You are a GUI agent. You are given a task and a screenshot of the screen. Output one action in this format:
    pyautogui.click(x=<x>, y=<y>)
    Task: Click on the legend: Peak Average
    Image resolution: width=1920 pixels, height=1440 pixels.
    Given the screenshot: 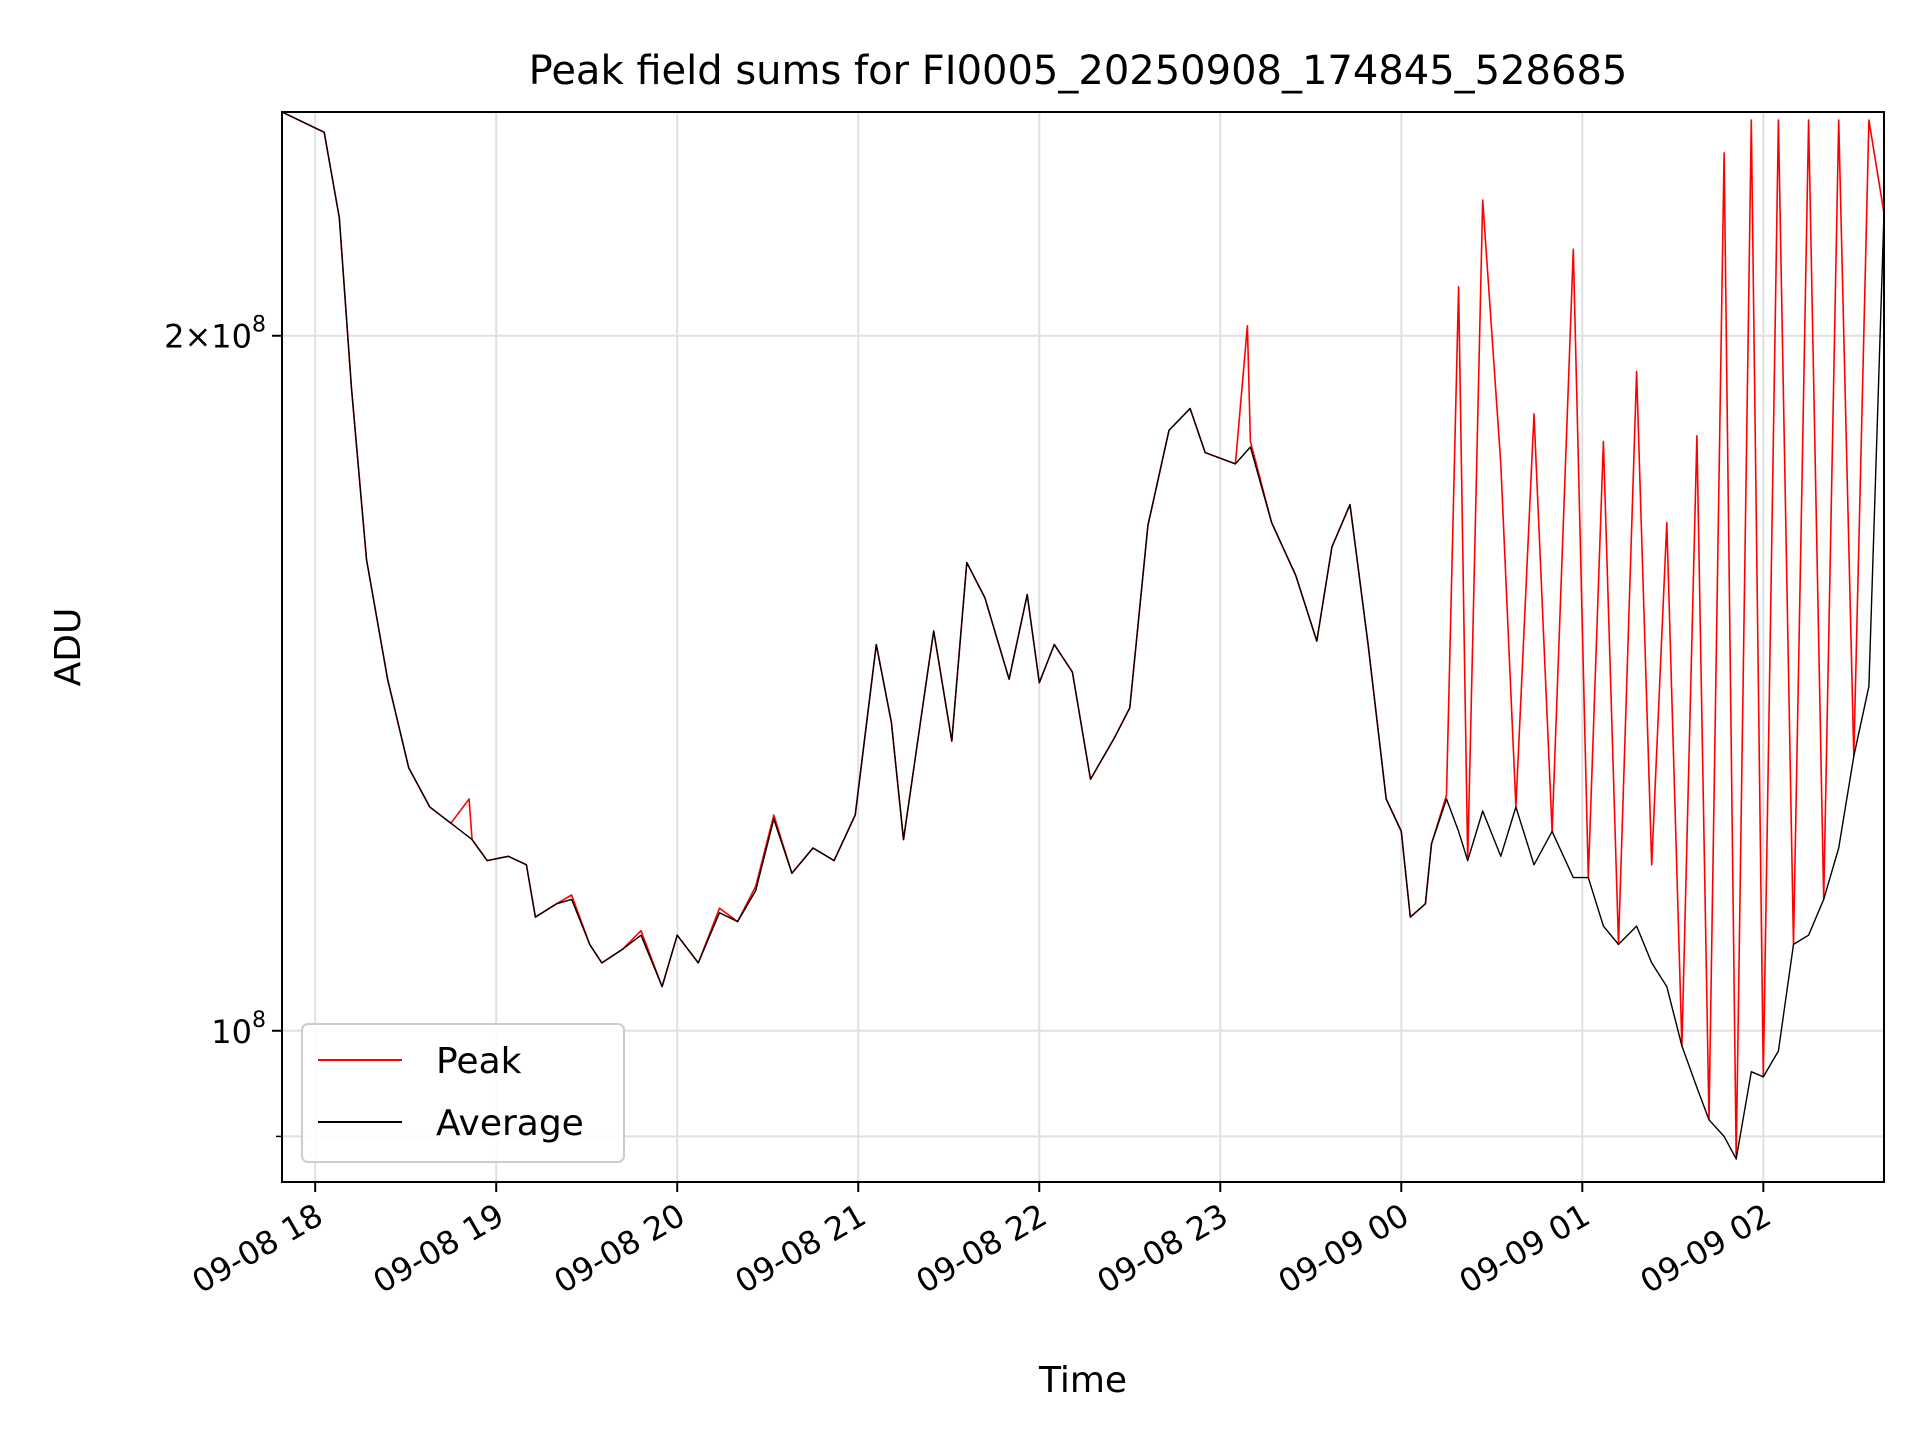 What is the action you would take?
    pyautogui.click(x=463, y=1093)
    